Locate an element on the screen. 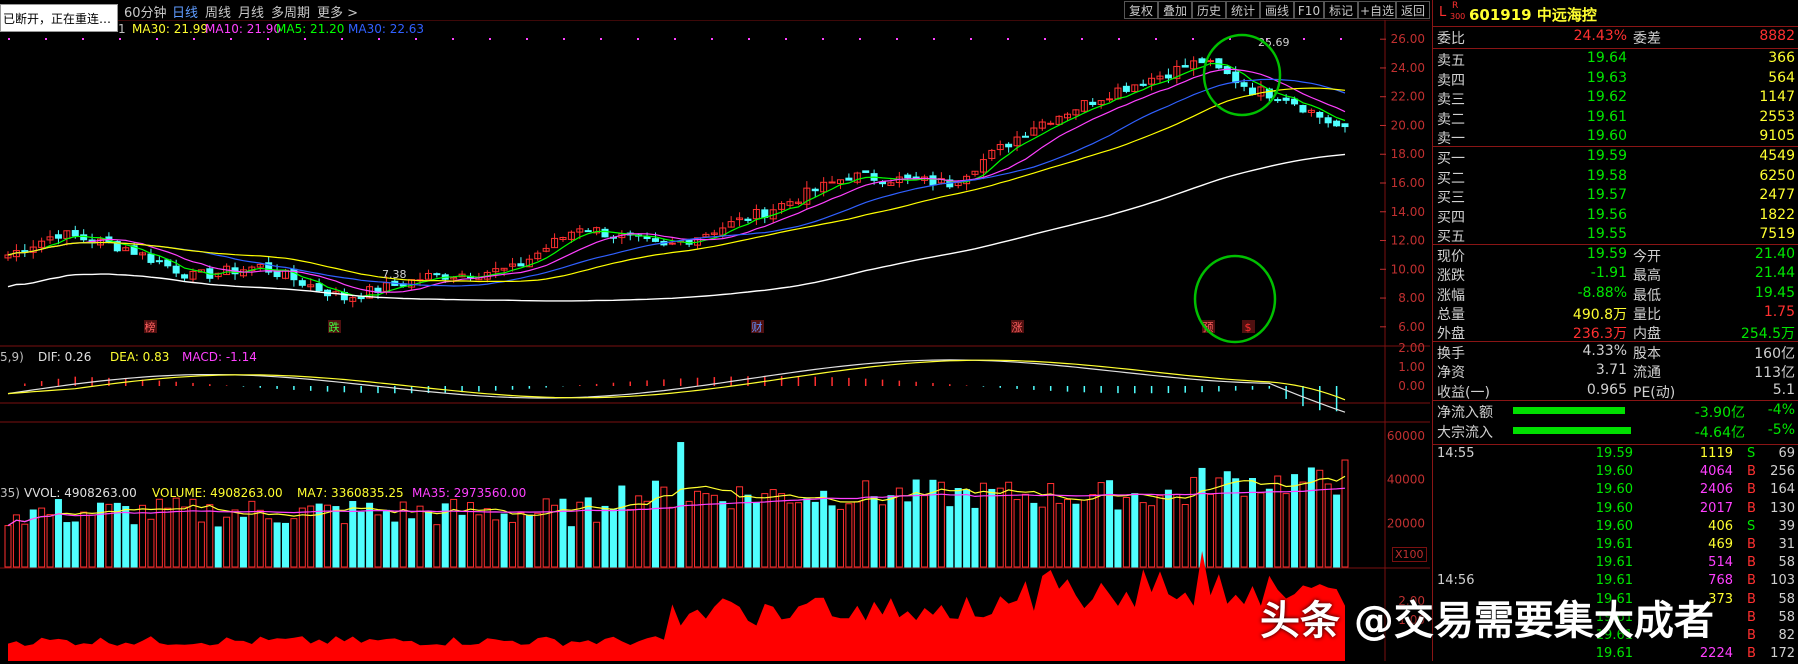 The width and height of the screenshot is (1798, 664). fund-row: 净资 3.71 流通 113亿 is located at coordinates (1615, 371).